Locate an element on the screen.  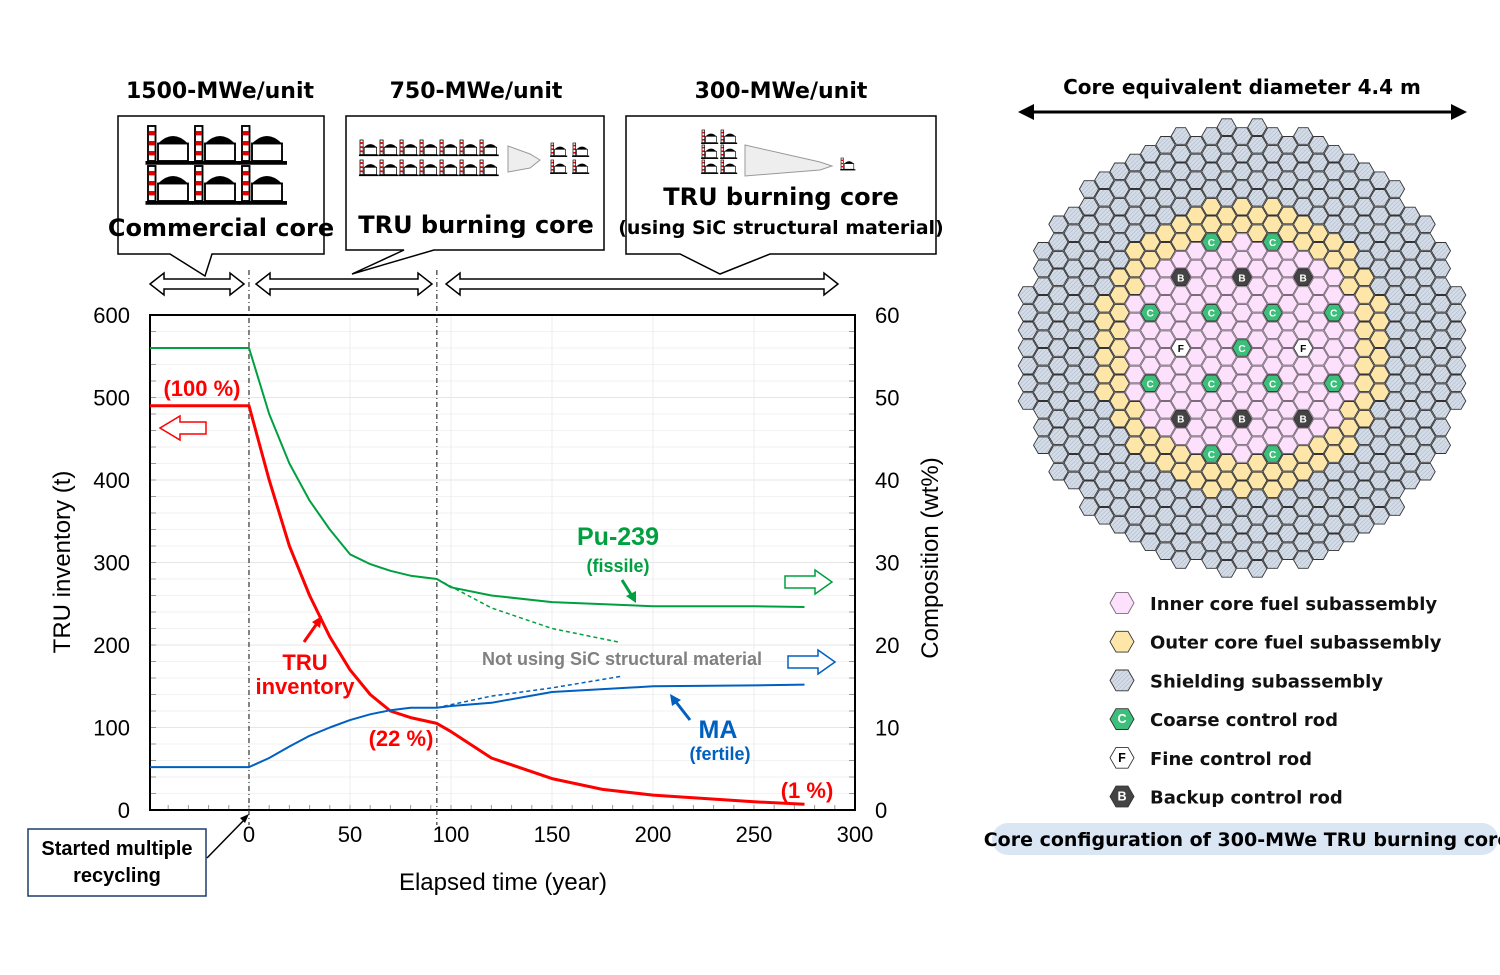
backup-control-rod-hex is located at coordinates (1303, 418).